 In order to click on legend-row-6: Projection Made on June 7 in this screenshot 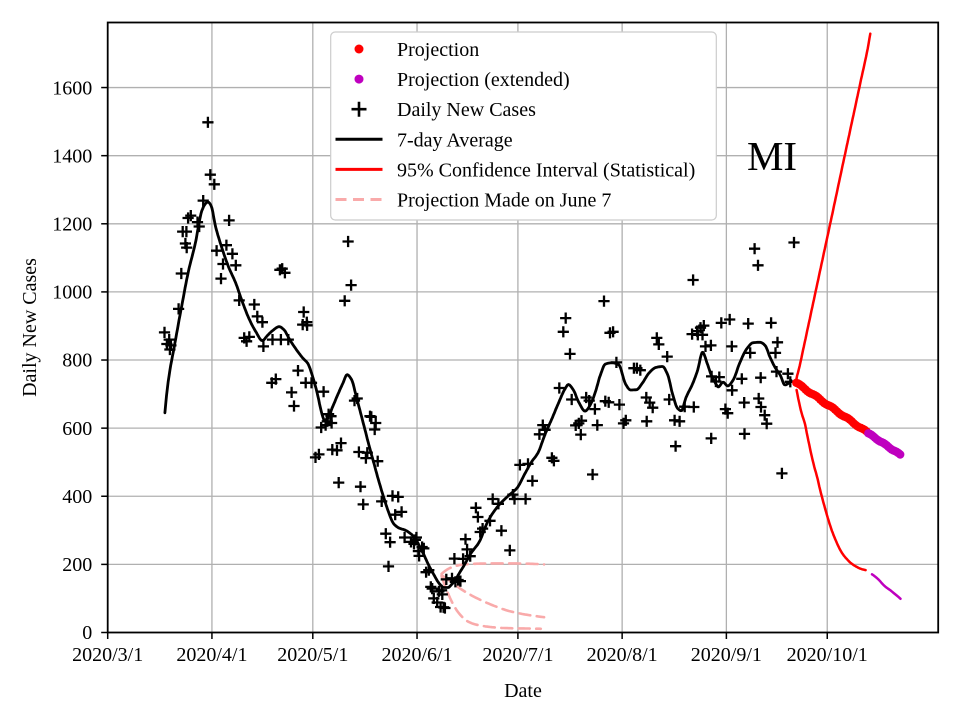, I will do `click(473, 201)`.